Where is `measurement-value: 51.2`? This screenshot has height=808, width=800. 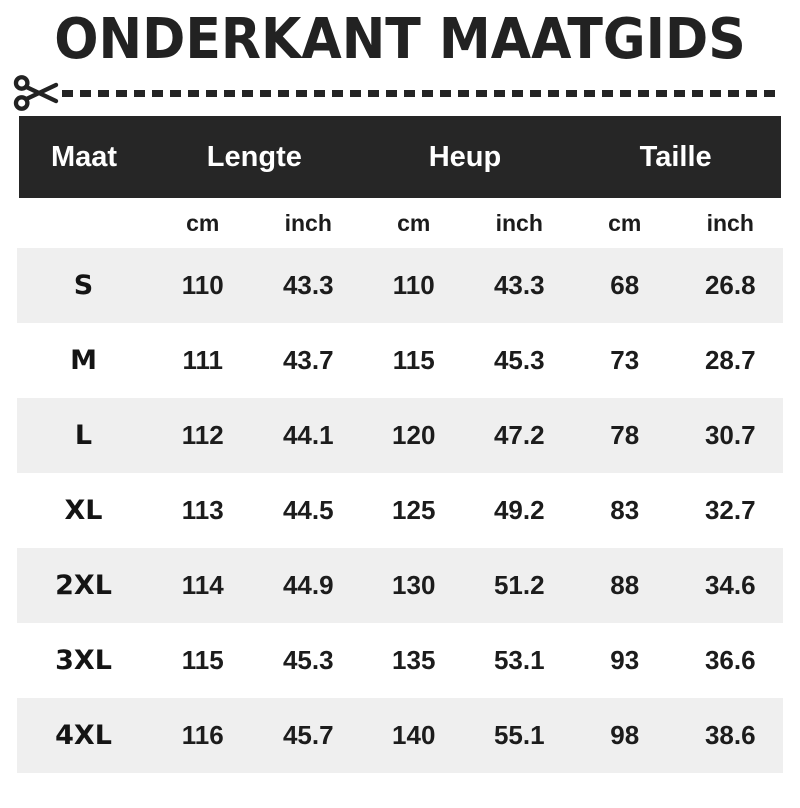
measurement-value: 51.2 is located at coordinates (519, 585).